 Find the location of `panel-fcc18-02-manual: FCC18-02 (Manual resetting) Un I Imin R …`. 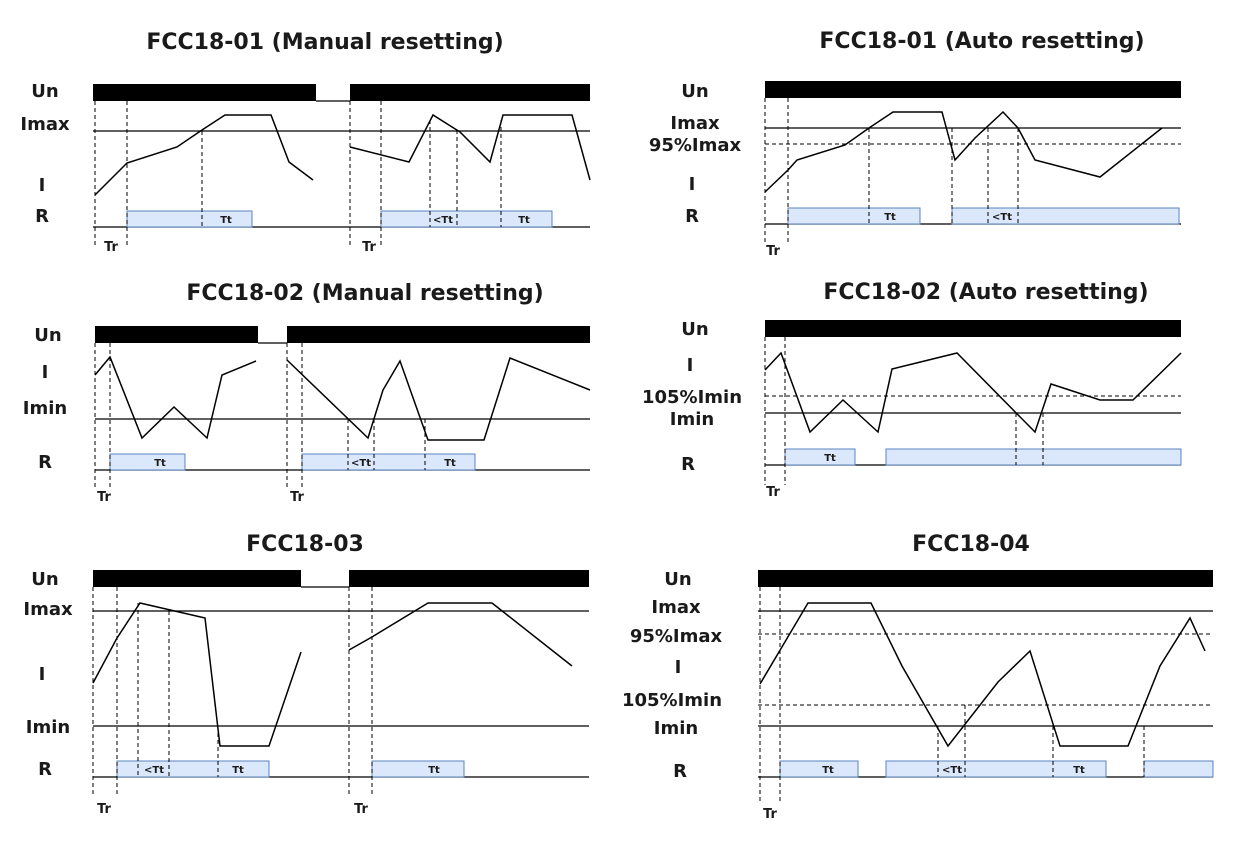

panel-fcc18-02-manual: FCC18-02 (Manual resetting) Un I Imin R … is located at coordinates (307, 393).